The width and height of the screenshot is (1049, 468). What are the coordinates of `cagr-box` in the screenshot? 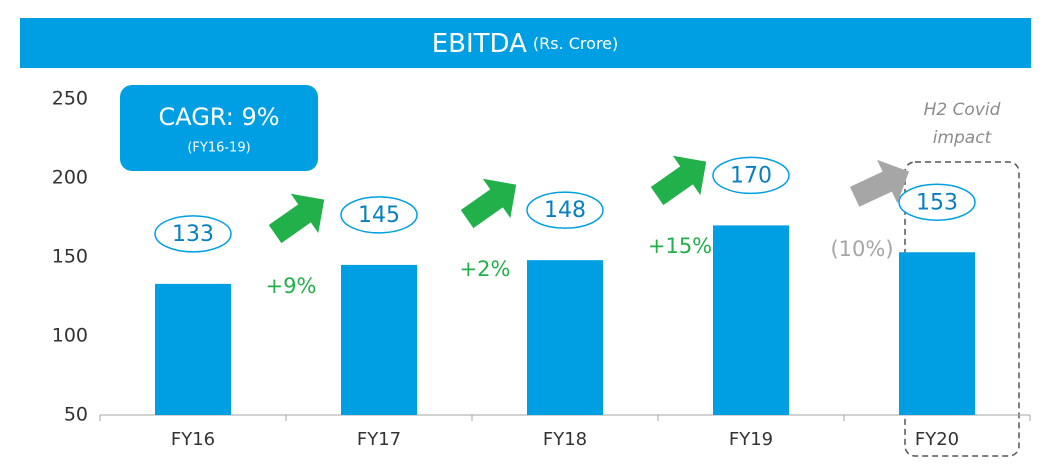 It's located at (219, 128).